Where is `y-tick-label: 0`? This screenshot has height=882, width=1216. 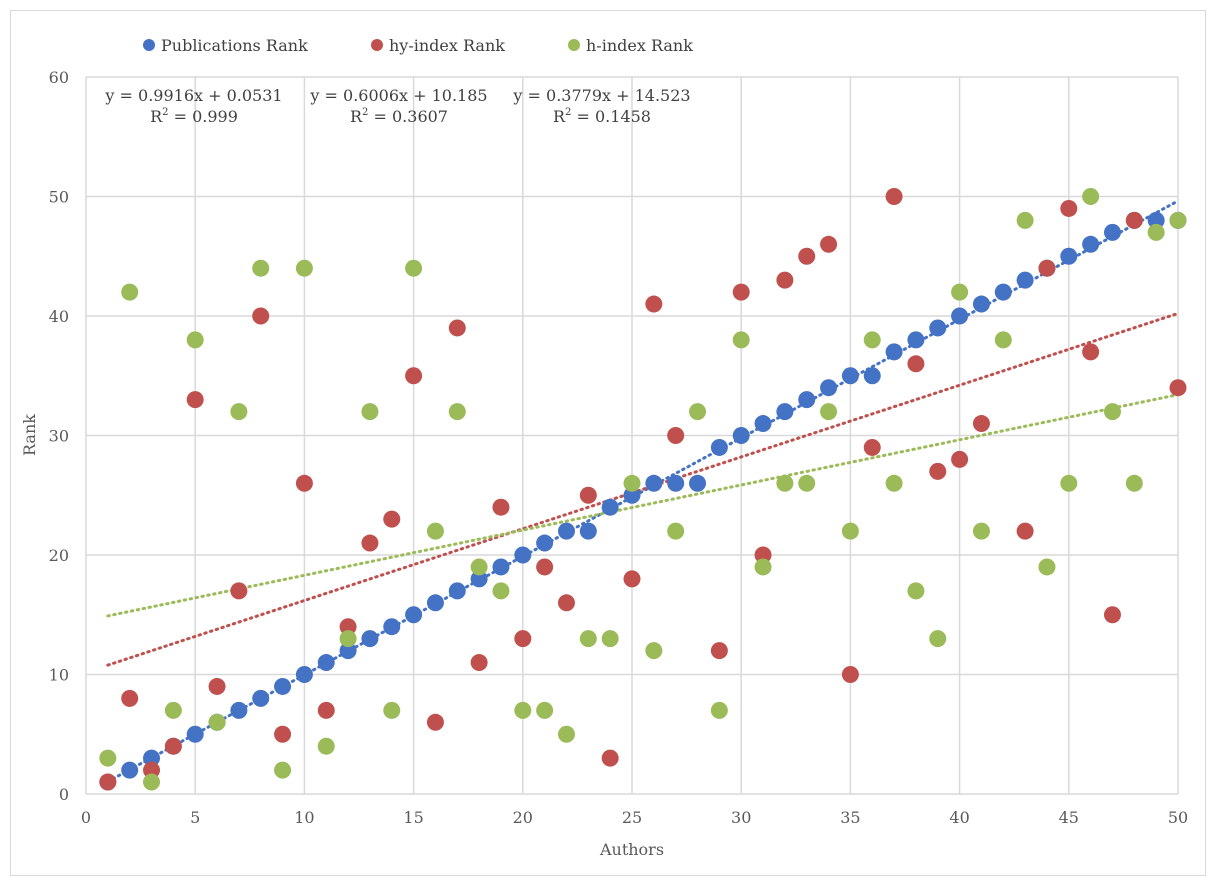 y-tick-label: 0 is located at coordinates (64, 794).